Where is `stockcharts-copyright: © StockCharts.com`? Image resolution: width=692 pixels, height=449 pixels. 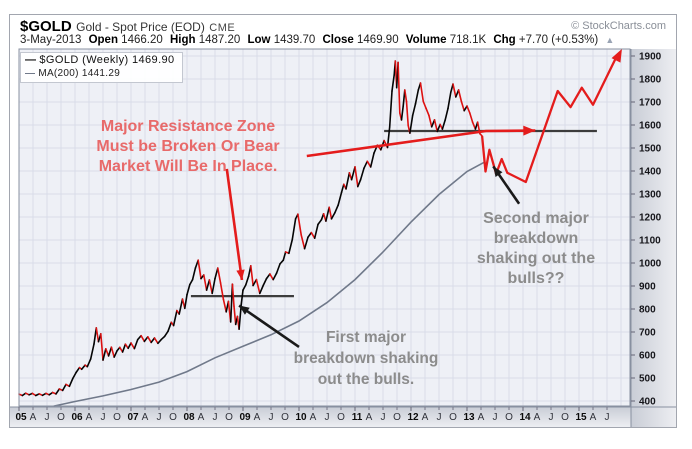
stockcharts-copyright: © StockCharts.com is located at coordinates (618, 26).